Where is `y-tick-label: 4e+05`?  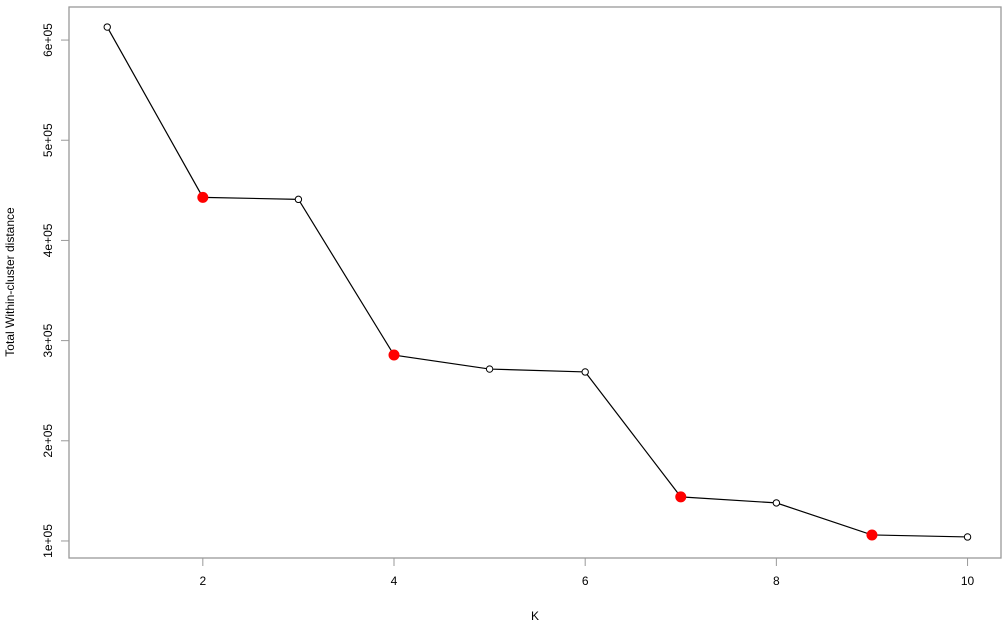 y-tick-label: 4e+05 is located at coordinates (48, 240).